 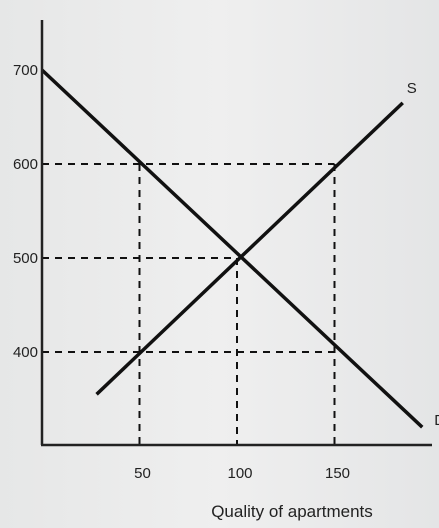 What do you see at coordinates (25, 164) in the screenshot?
I see `y-tick-label: 600` at bounding box center [25, 164].